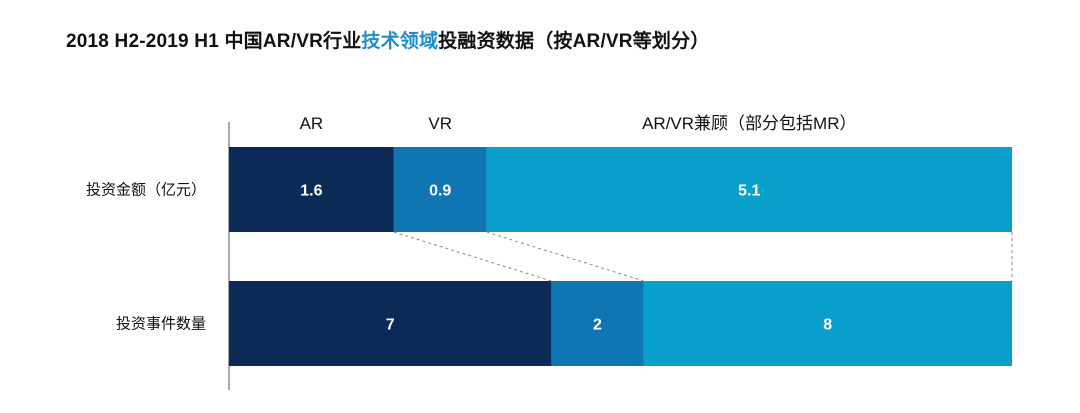 The height and width of the screenshot is (413, 1080). I want to click on data-label: 2, so click(597, 325).